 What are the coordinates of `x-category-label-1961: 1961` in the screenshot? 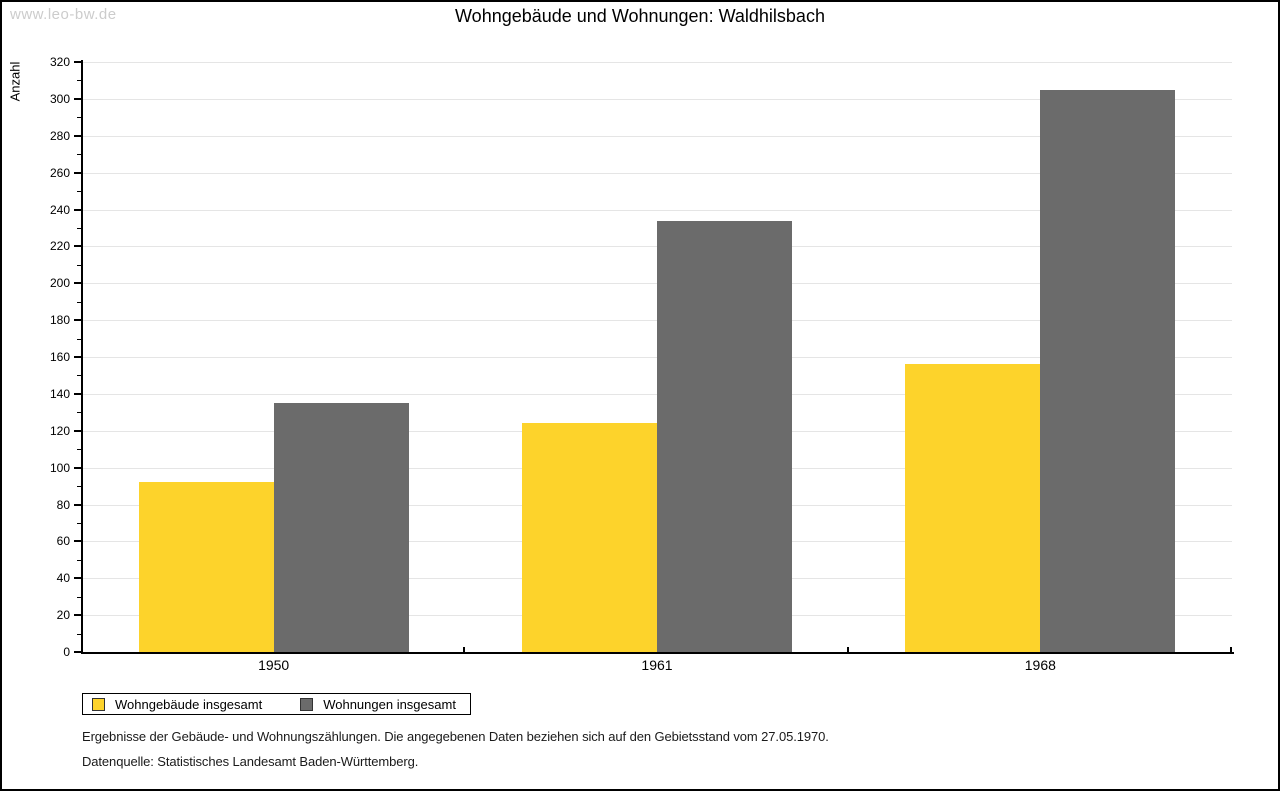 It's located at (657, 665).